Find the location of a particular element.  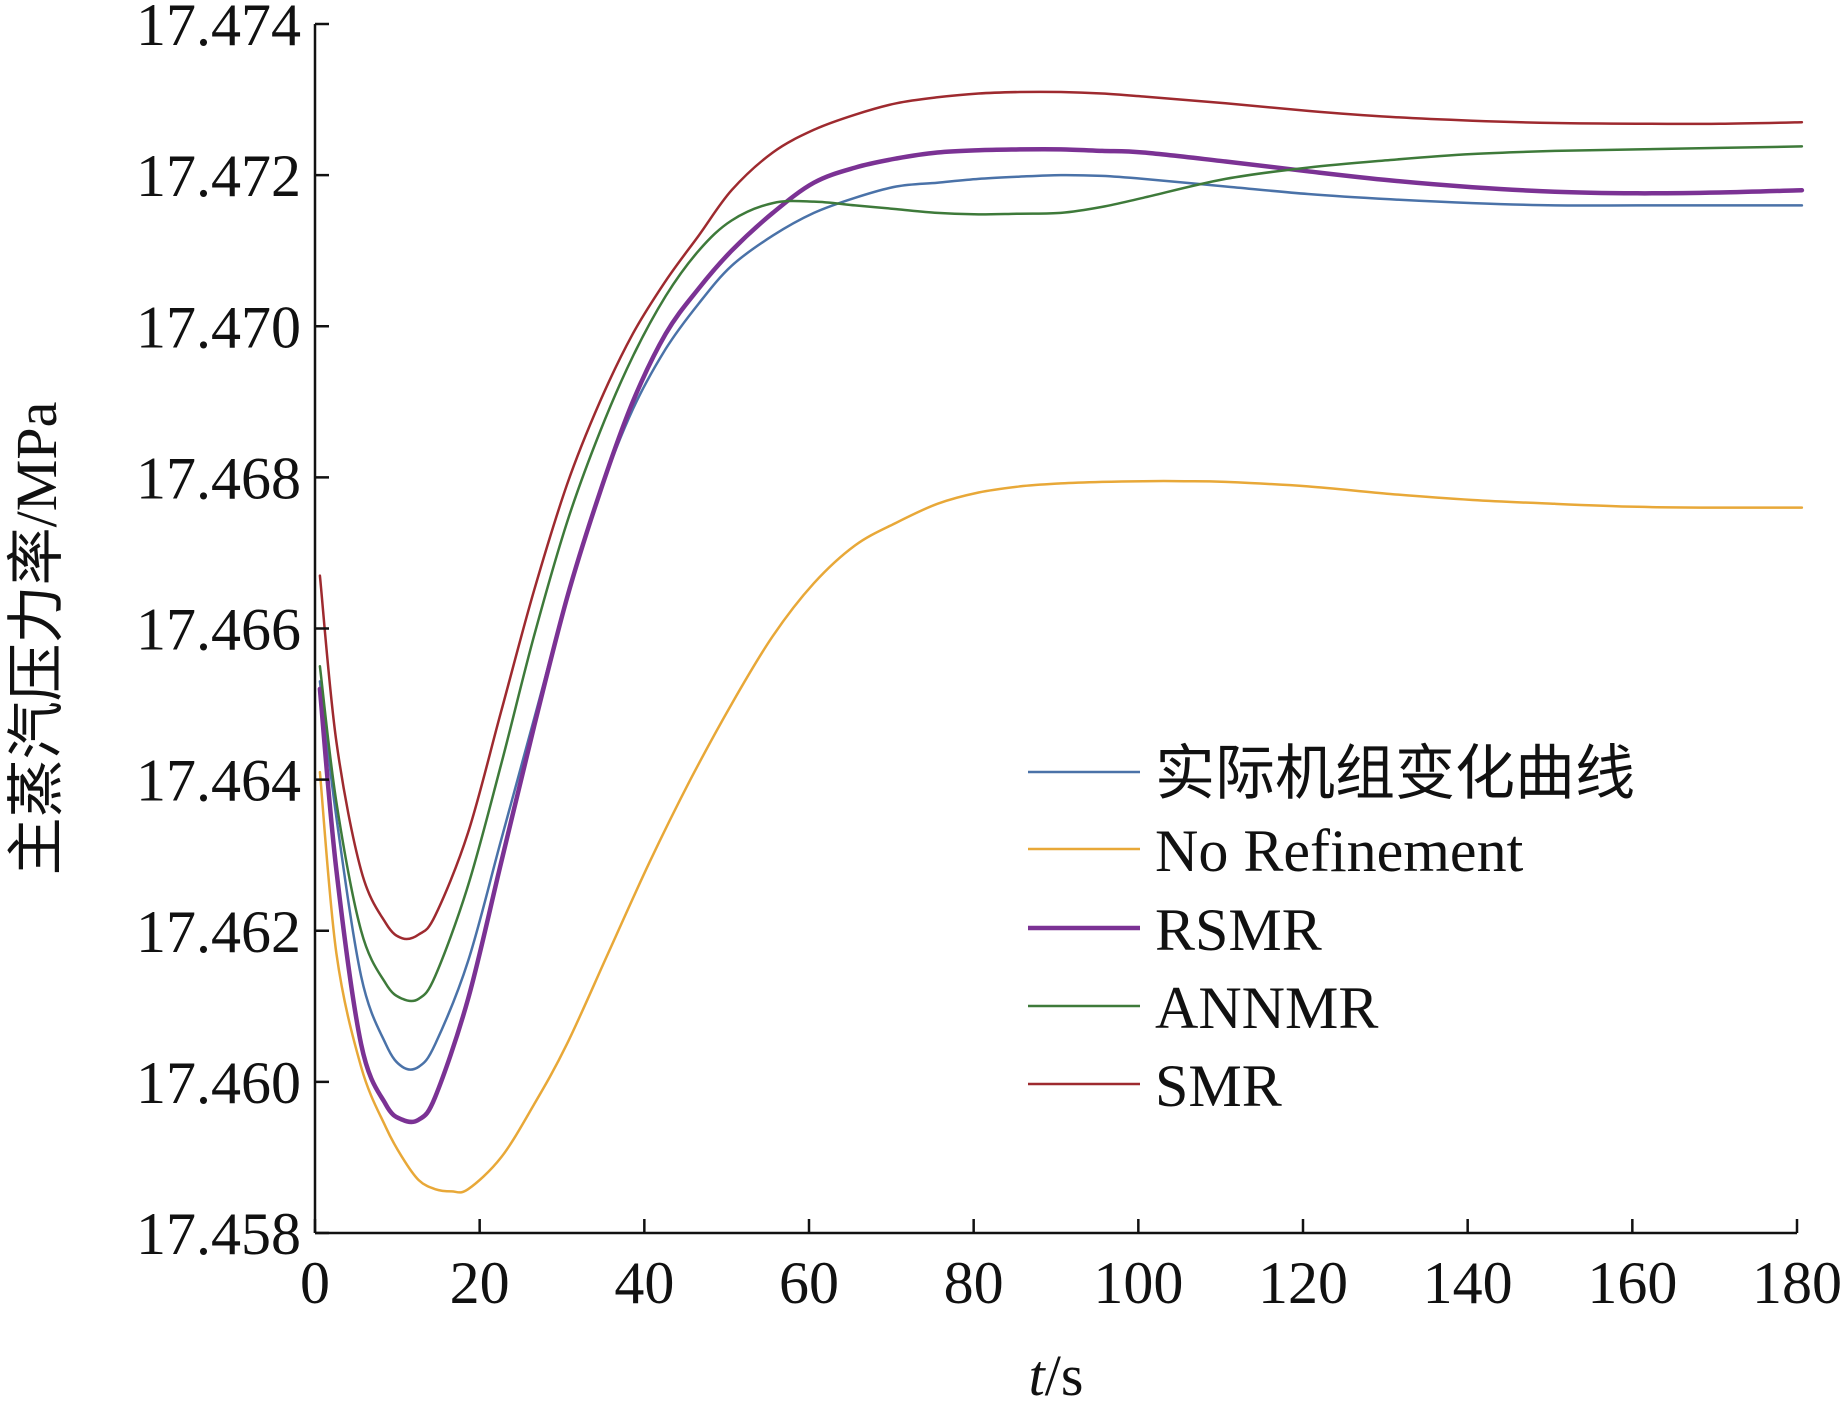

legend-label: RSMR is located at coordinates (1238, 930).